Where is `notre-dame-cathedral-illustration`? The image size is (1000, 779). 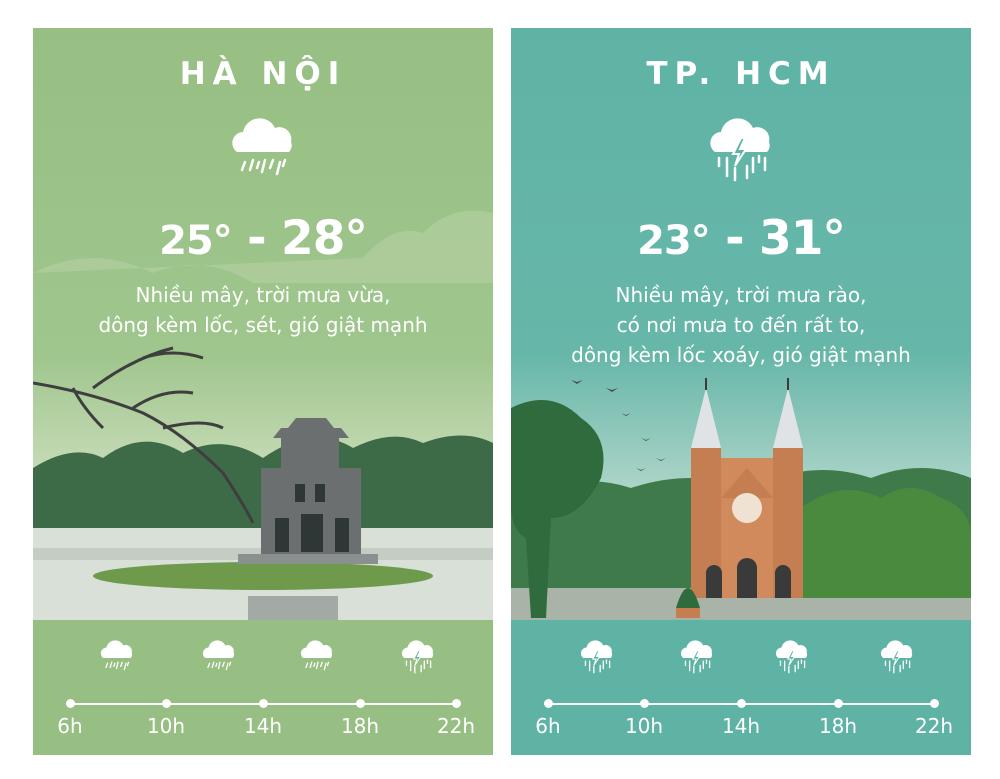
notre-dame-cathedral-illustration is located at coordinates (741, 500).